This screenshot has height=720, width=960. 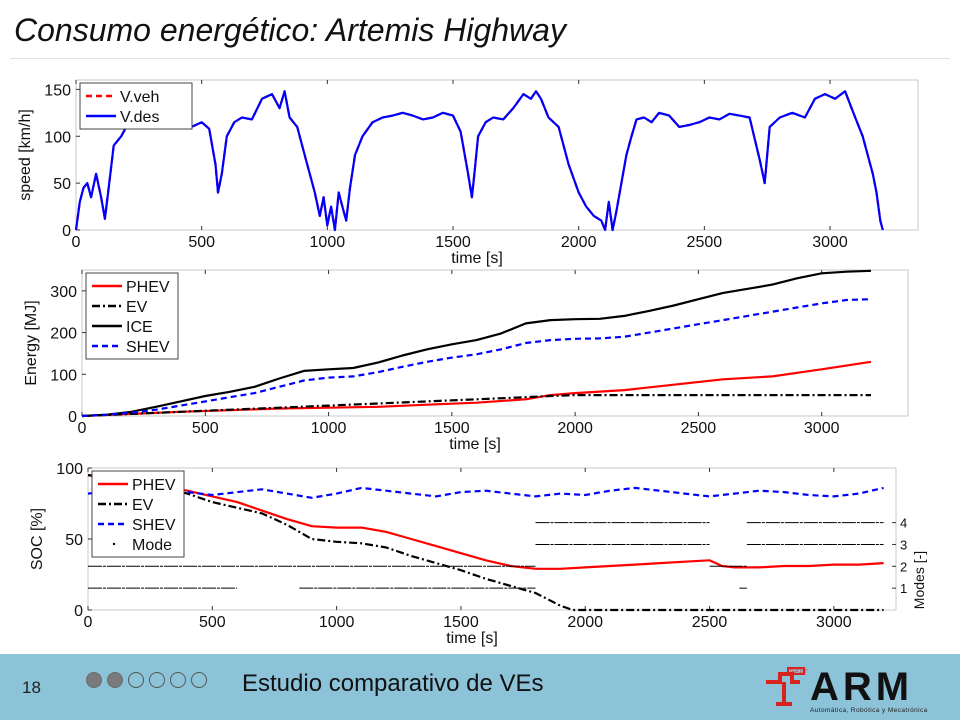 I want to click on y2-axis-label: Modes [-], so click(x=919, y=580).